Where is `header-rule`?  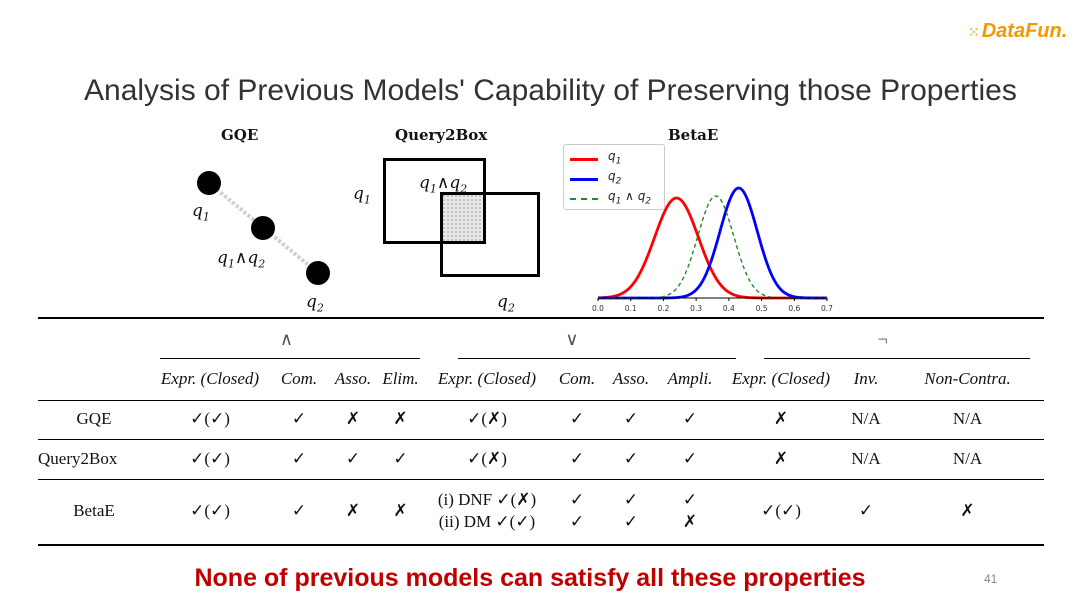
header-rule is located at coordinates (541, 400).